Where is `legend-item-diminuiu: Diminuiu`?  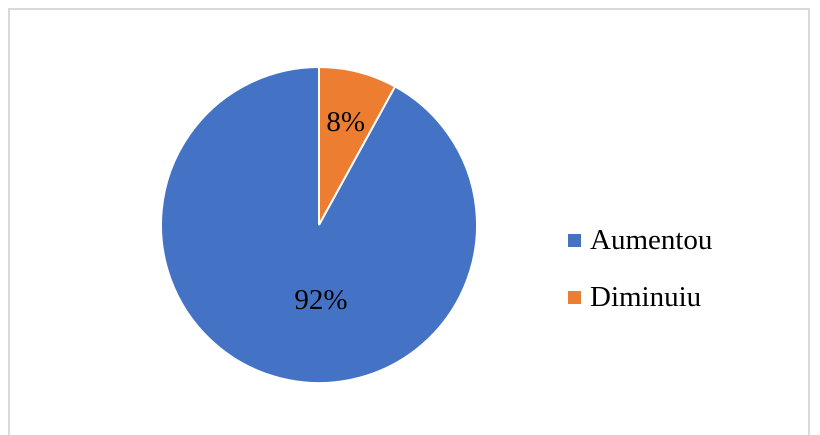
legend-item-diminuiu: Diminuiu is located at coordinates (640, 297).